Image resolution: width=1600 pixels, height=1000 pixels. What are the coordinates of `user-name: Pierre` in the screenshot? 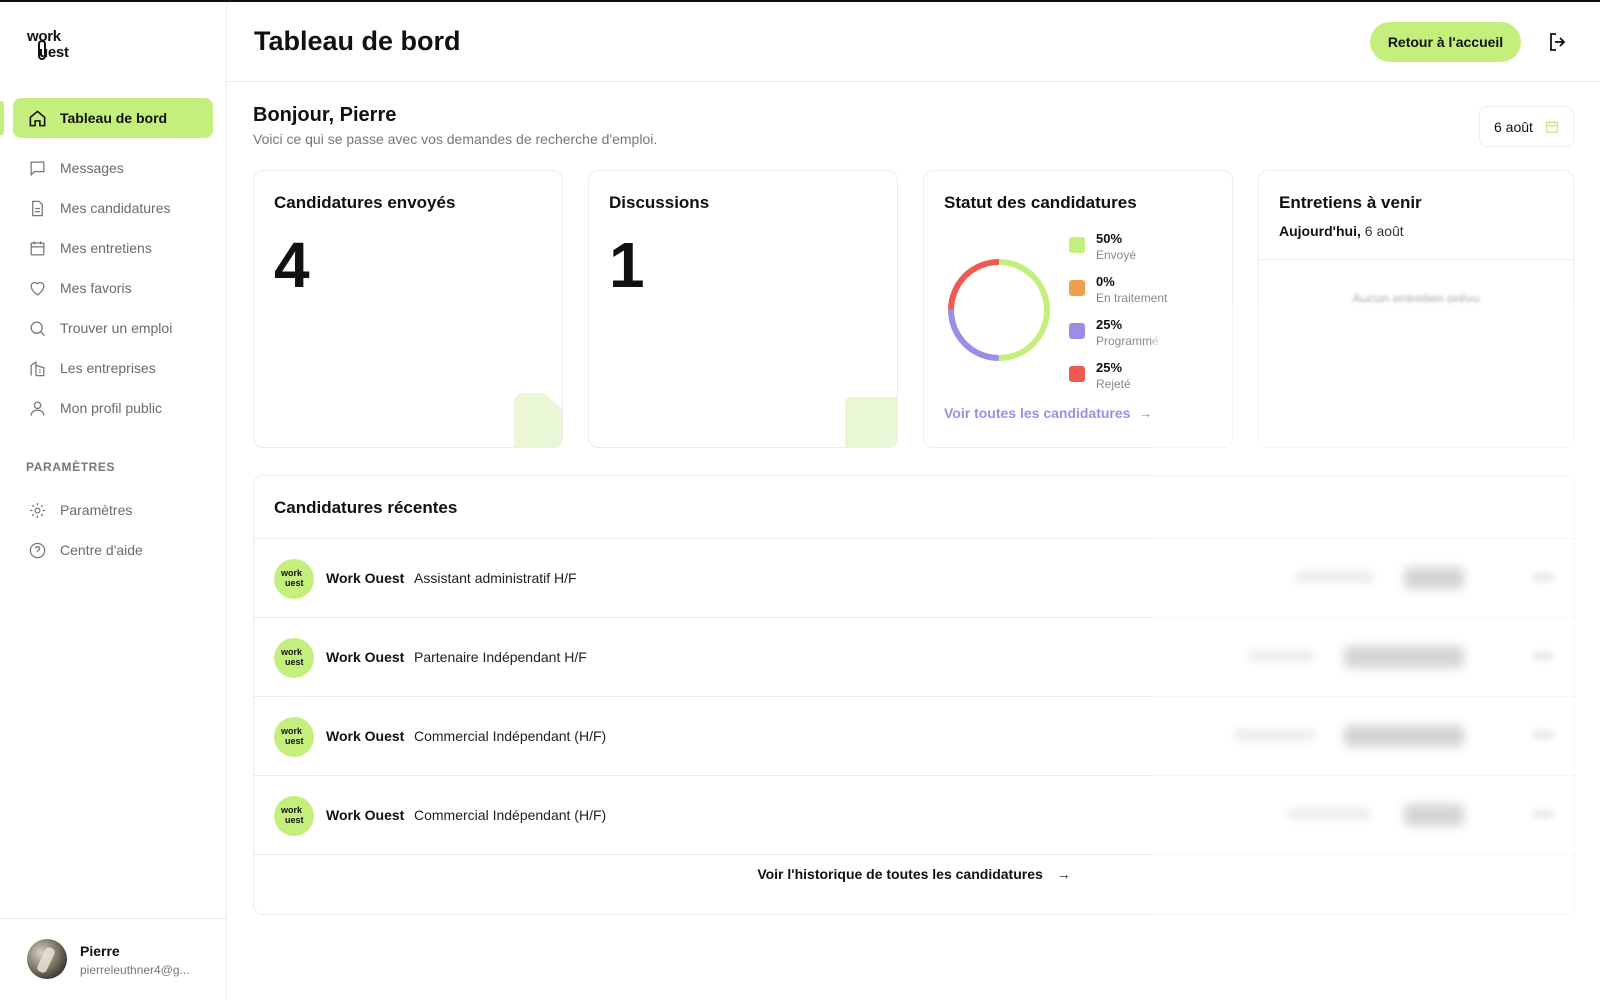 It's located at (100, 951).